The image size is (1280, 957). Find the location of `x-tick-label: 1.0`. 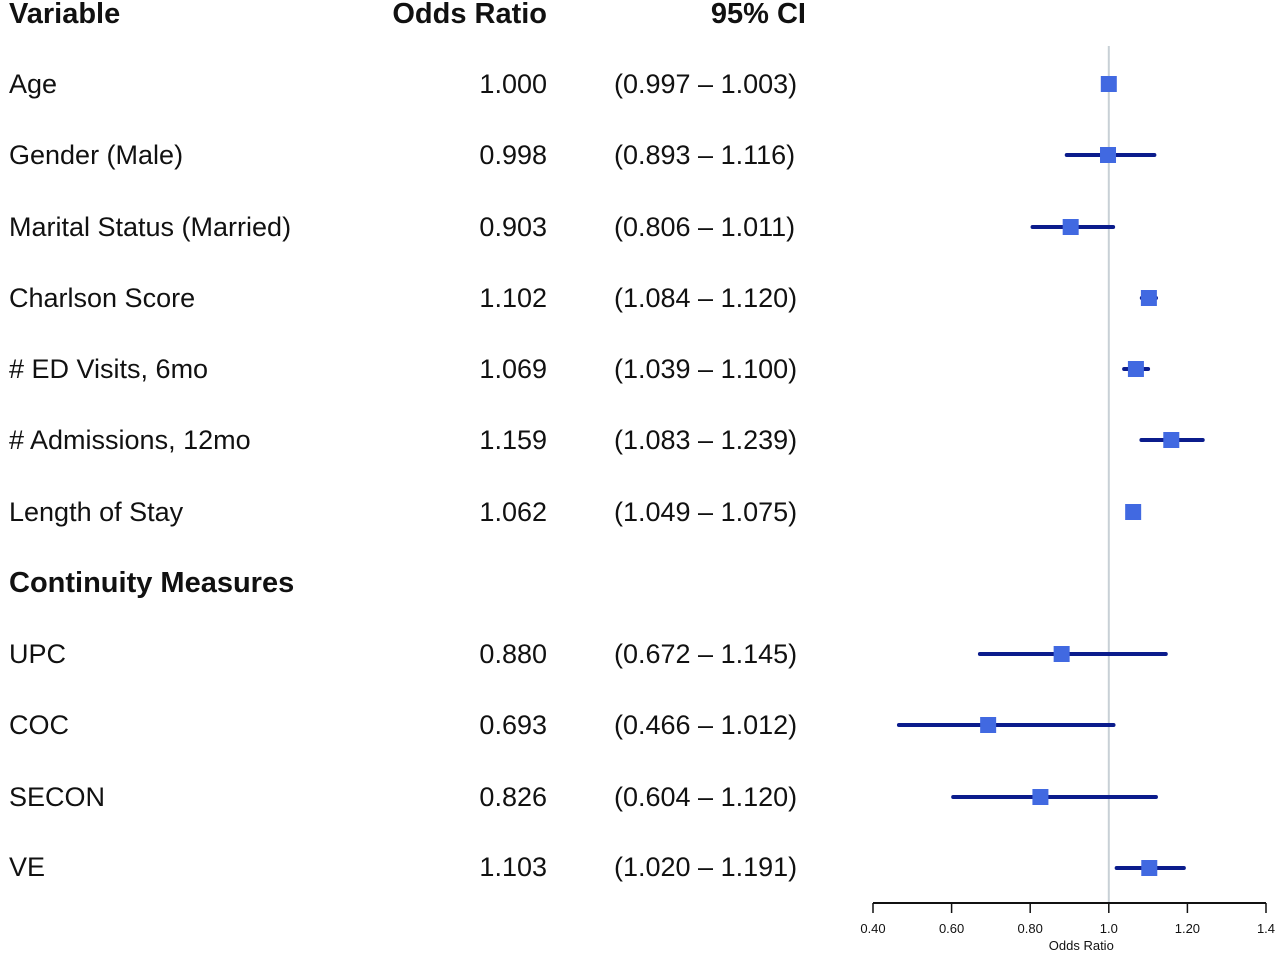

x-tick-label: 1.0 is located at coordinates (1109, 928).